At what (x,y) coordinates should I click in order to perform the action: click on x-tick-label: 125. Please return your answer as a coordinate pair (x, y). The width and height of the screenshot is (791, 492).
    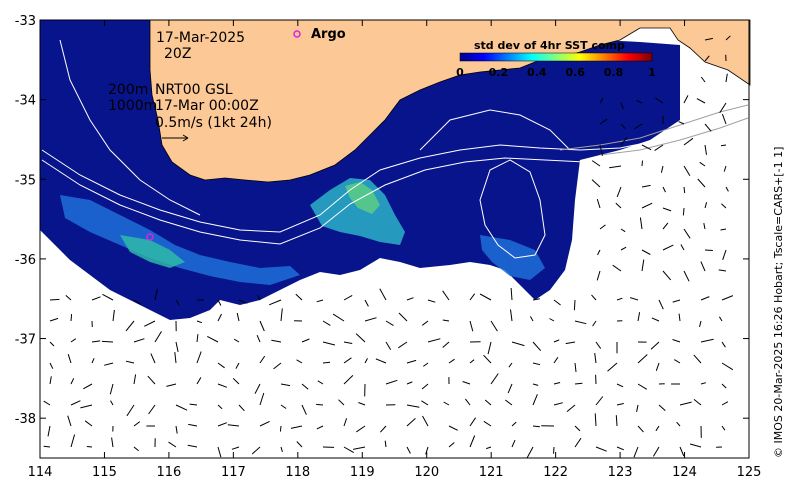
    Looking at the image, I should click on (749, 472).